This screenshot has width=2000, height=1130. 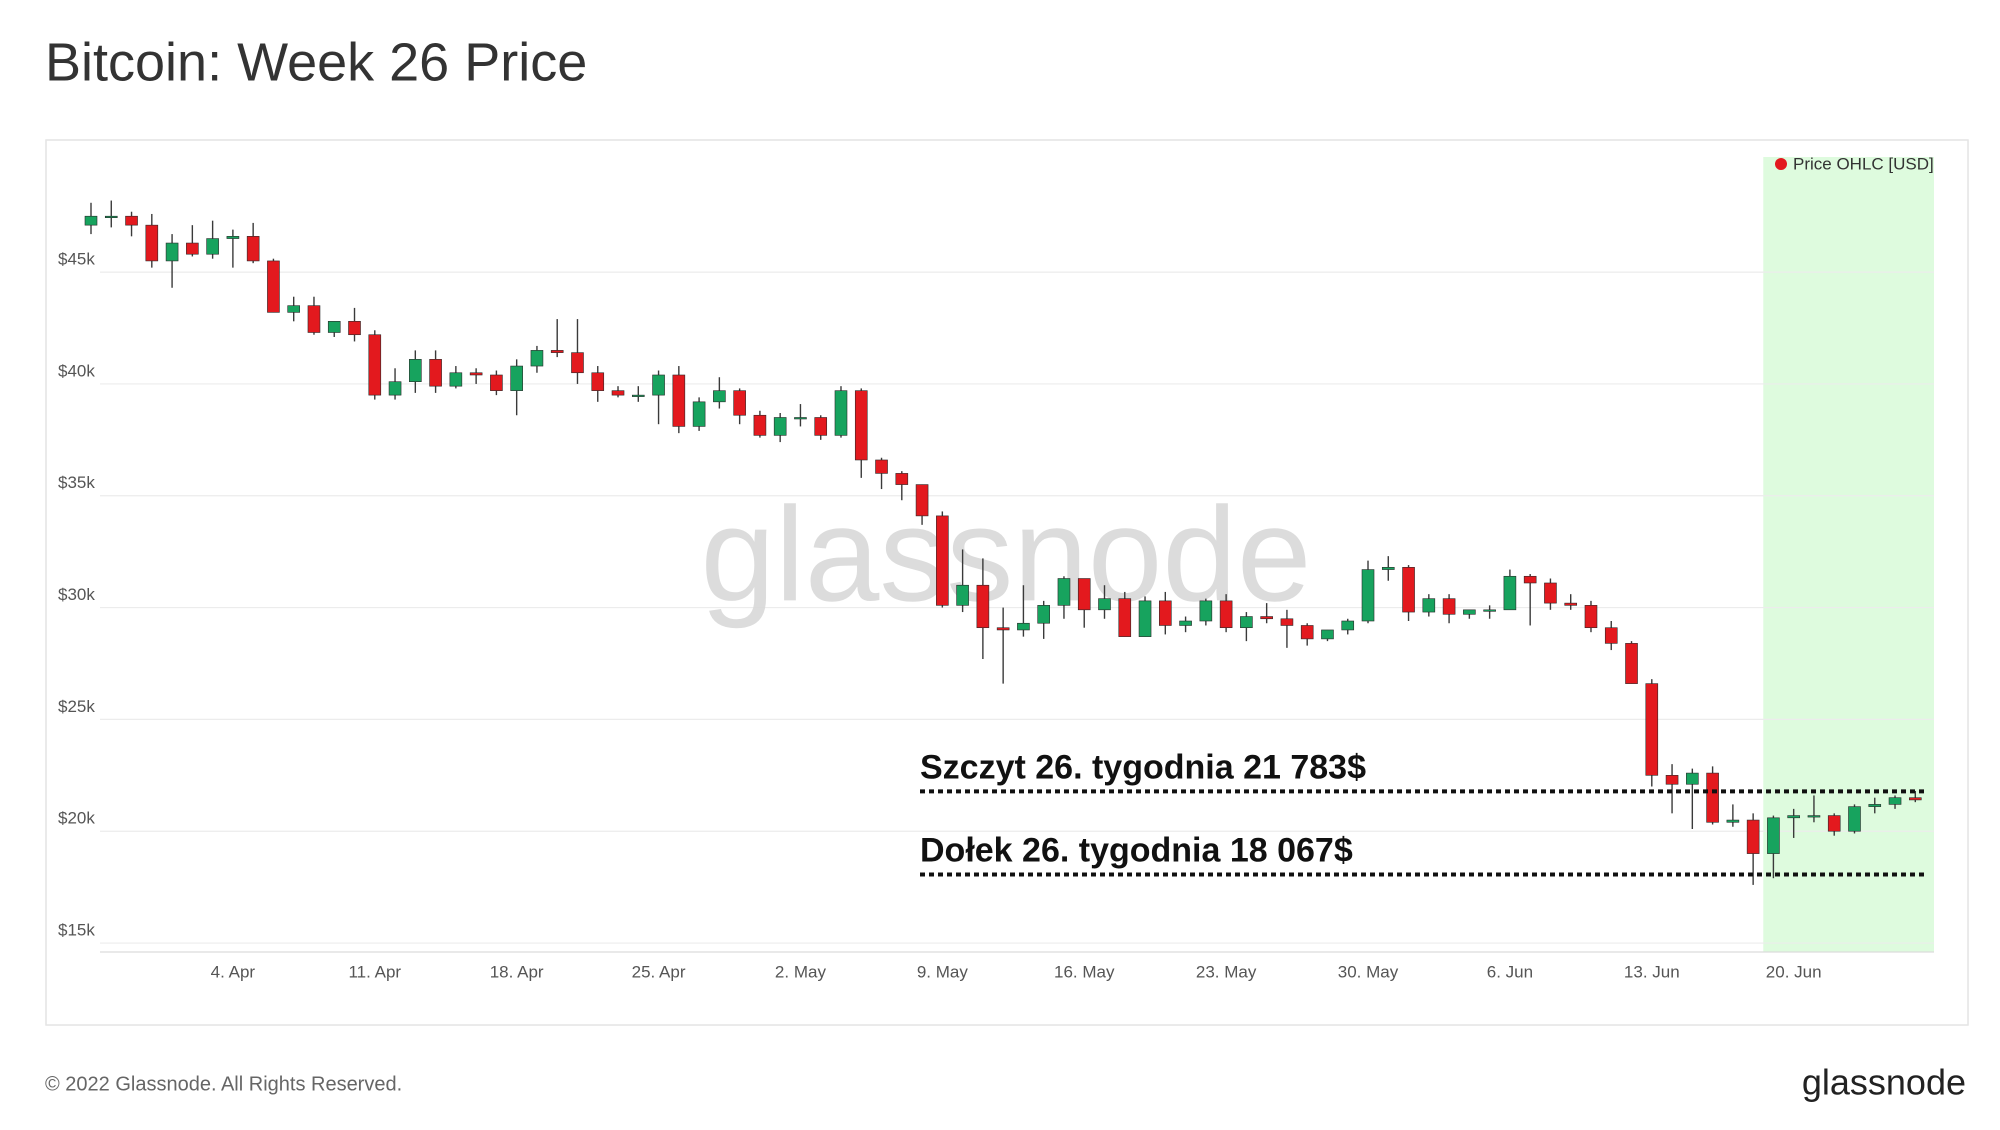 I want to click on x-tick-label: 9. May, so click(x=943, y=971).